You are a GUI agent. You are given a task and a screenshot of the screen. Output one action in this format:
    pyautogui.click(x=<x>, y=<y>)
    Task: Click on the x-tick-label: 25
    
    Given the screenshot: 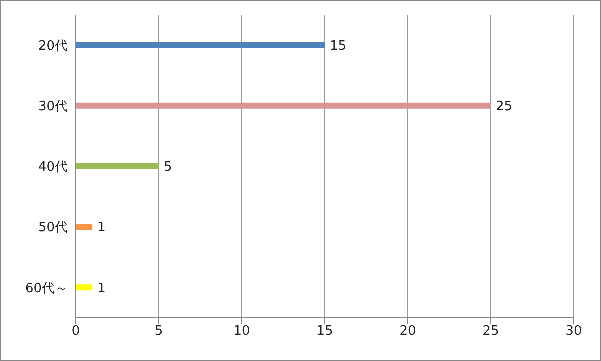 What is the action you would take?
    pyautogui.click(x=491, y=332)
    